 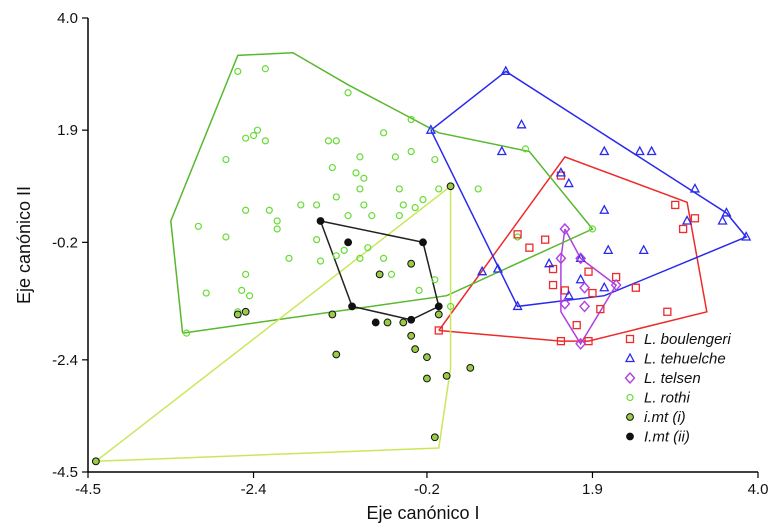 What do you see at coordinates (589, 287) in the screenshot?
I see `hull-diamond` at bounding box center [589, 287].